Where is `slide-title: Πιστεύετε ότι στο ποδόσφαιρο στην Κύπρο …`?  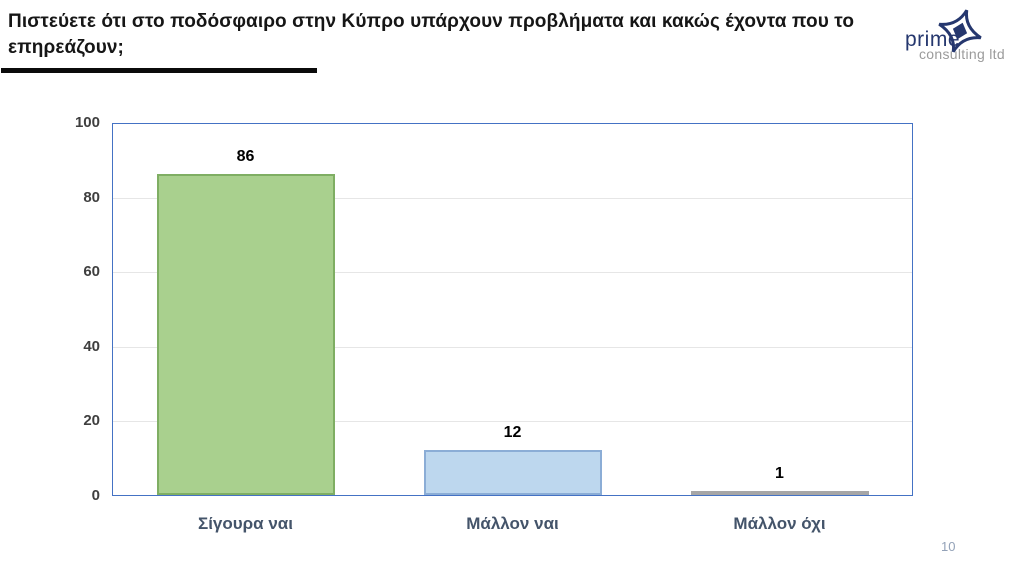
slide-title: Πιστεύετε ότι στο ποδόσφαιρο στην Κύπρο … is located at coordinates (431, 34).